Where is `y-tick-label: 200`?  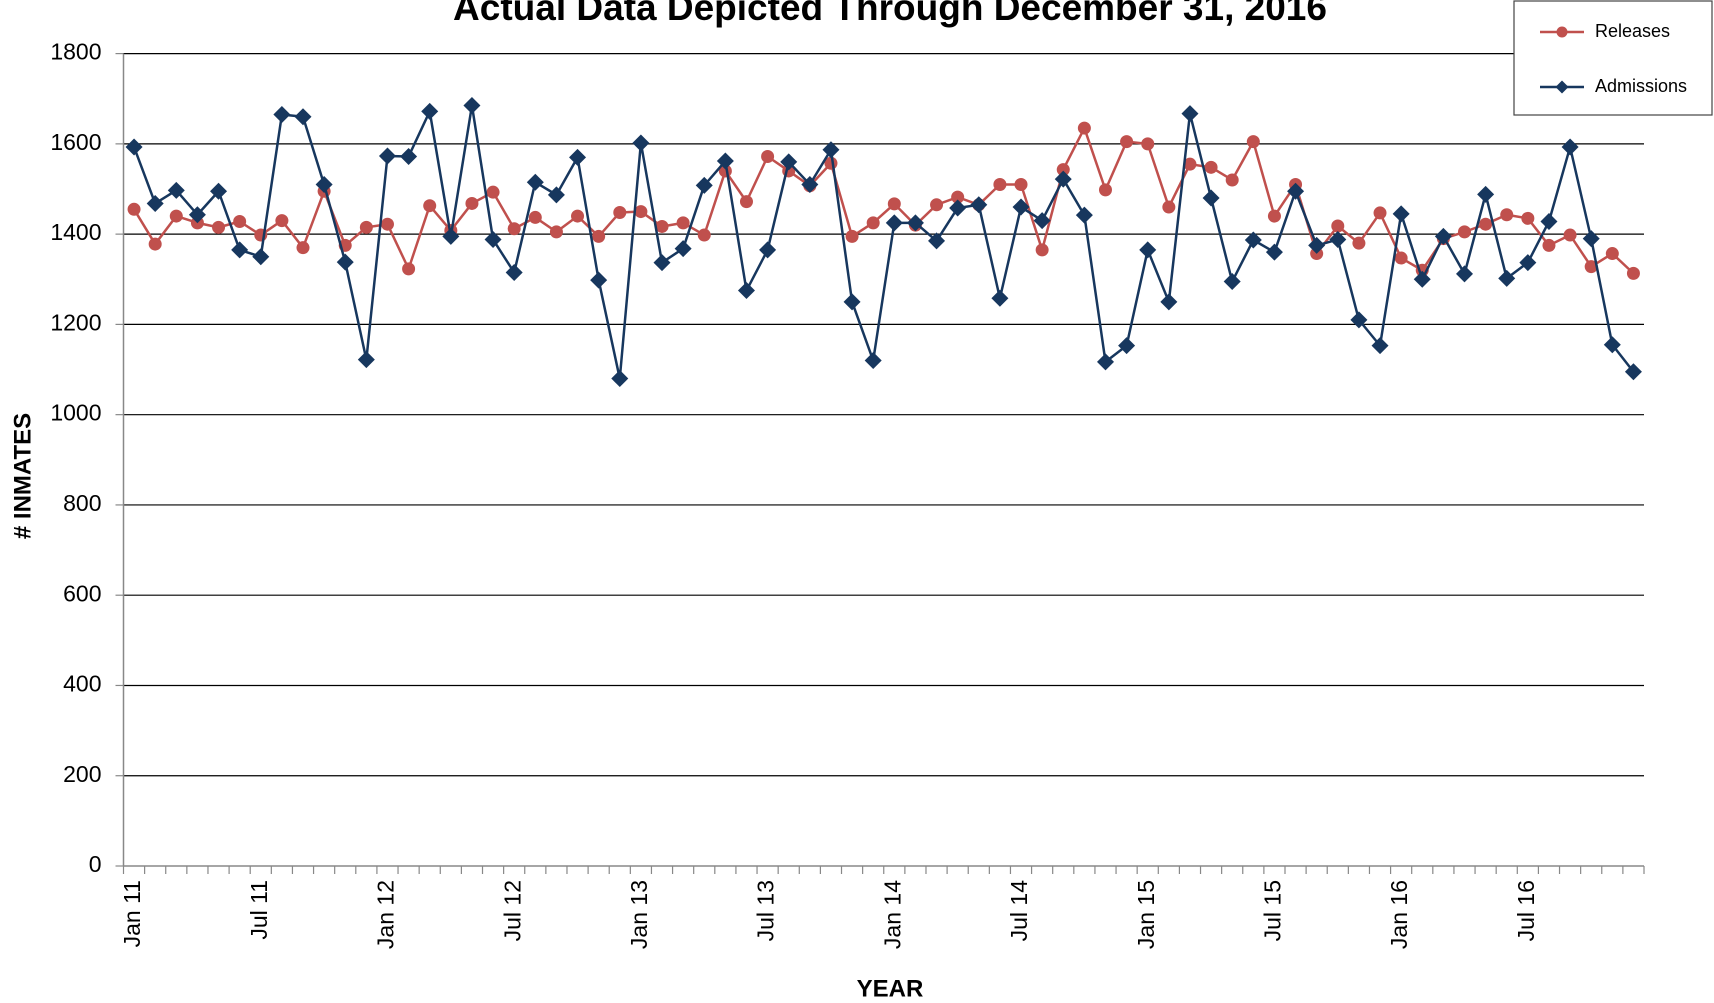
y-tick-label: 200 is located at coordinates (82, 774).